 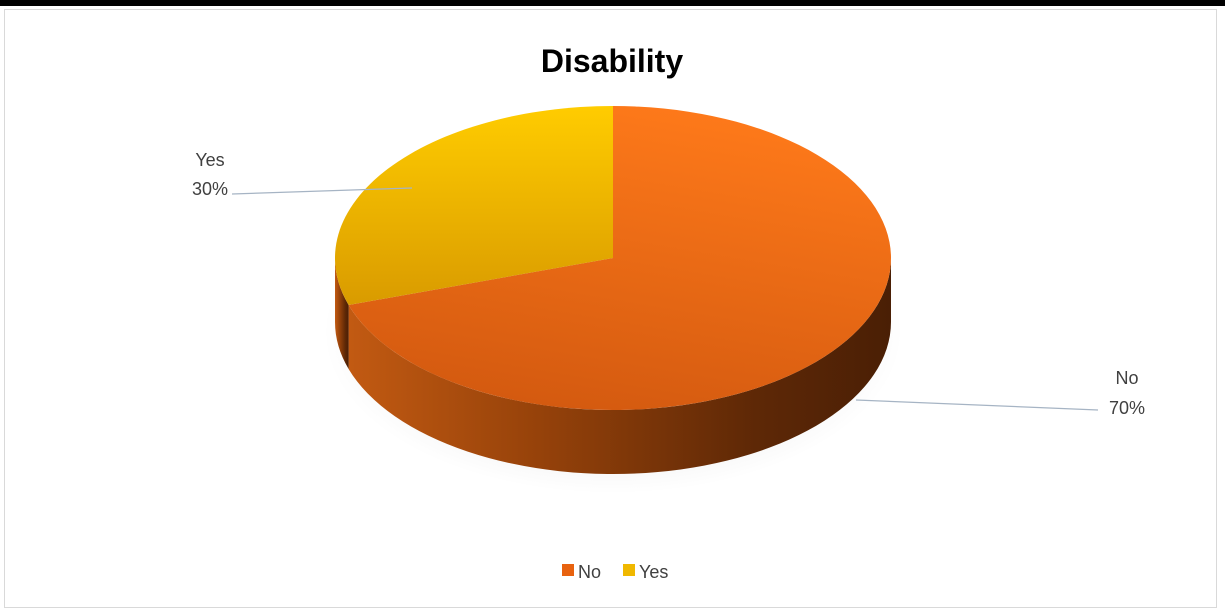 I want to click on legend-swatch-yes, so click(x=629, y=570).